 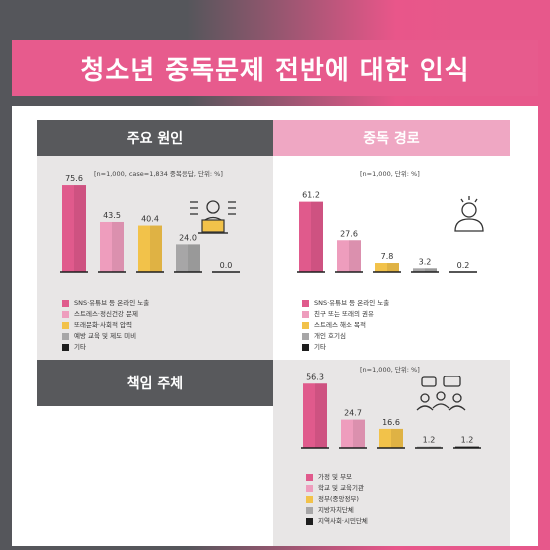 I want to click on legend-label: 스트레스·정신건강 문제, so click(x=106, y=314).